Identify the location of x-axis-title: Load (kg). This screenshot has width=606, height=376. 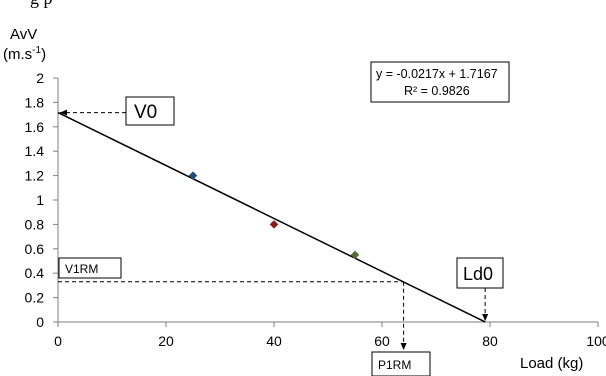
(551, 363).